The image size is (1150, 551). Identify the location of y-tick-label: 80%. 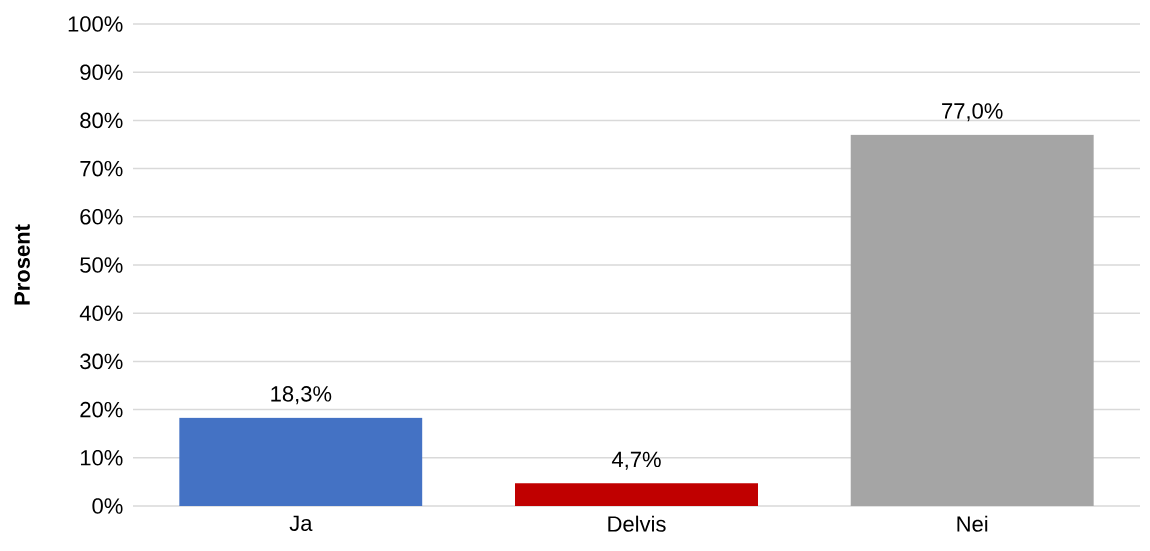
(101, 120).